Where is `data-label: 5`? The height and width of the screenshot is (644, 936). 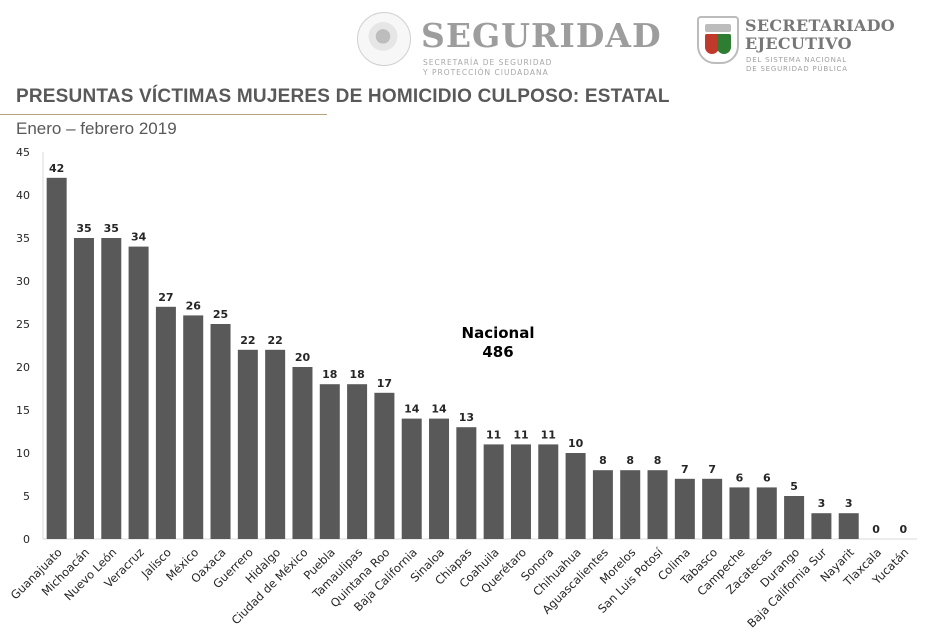 data-label: 5 is located at coordinates (794, 486).